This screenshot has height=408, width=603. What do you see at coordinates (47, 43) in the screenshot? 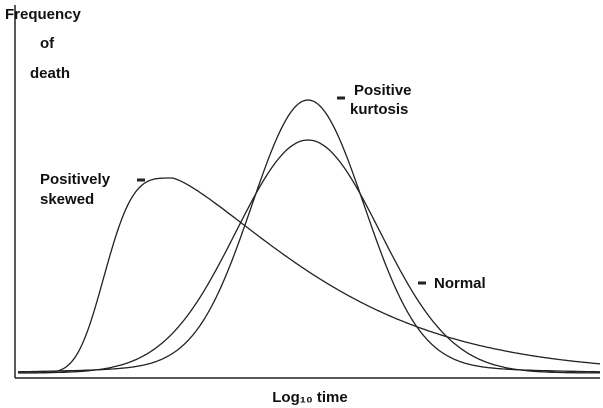
I see `y-axis-label: of` at bounding box center [47, 43].